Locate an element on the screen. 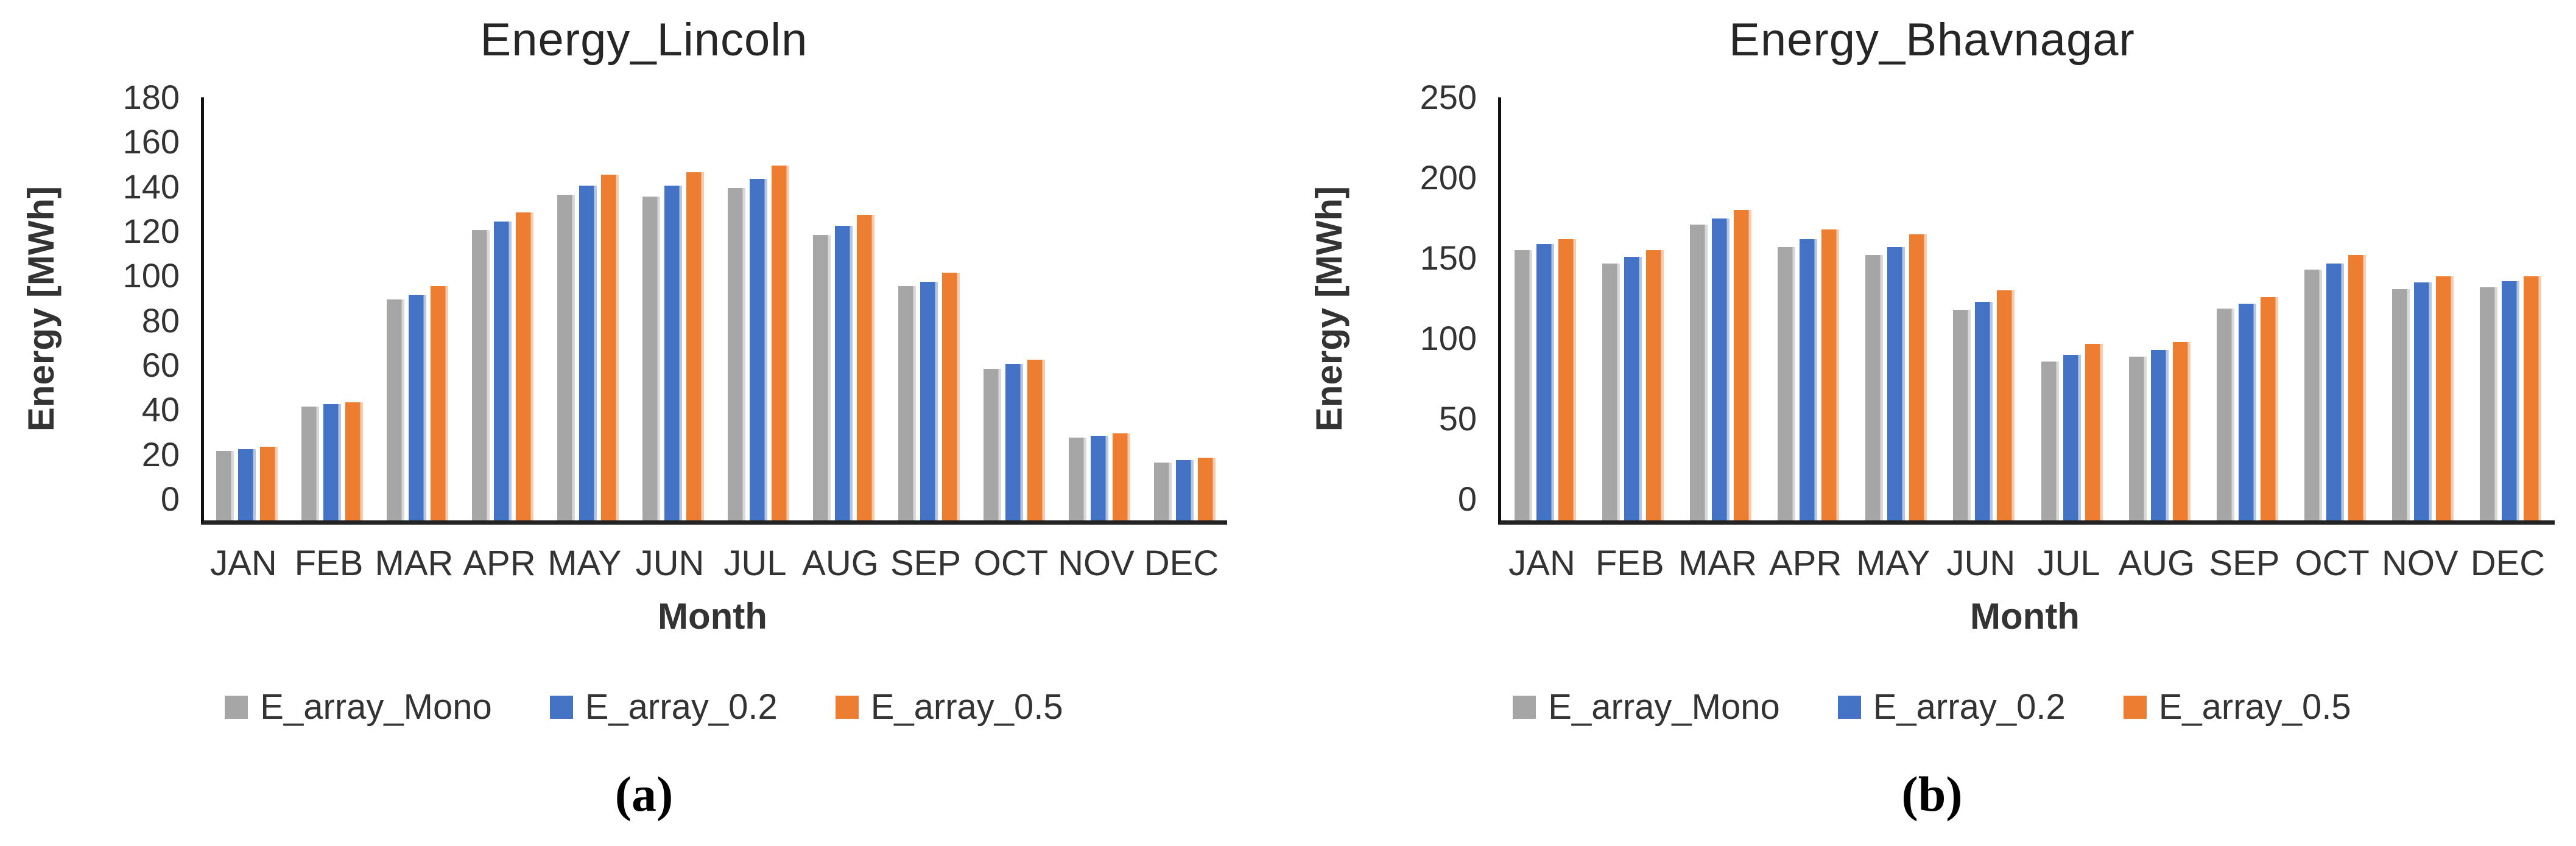 This screenshot has width=2576, height=846. bar-group-sep is located at coordinates (2247, 308).